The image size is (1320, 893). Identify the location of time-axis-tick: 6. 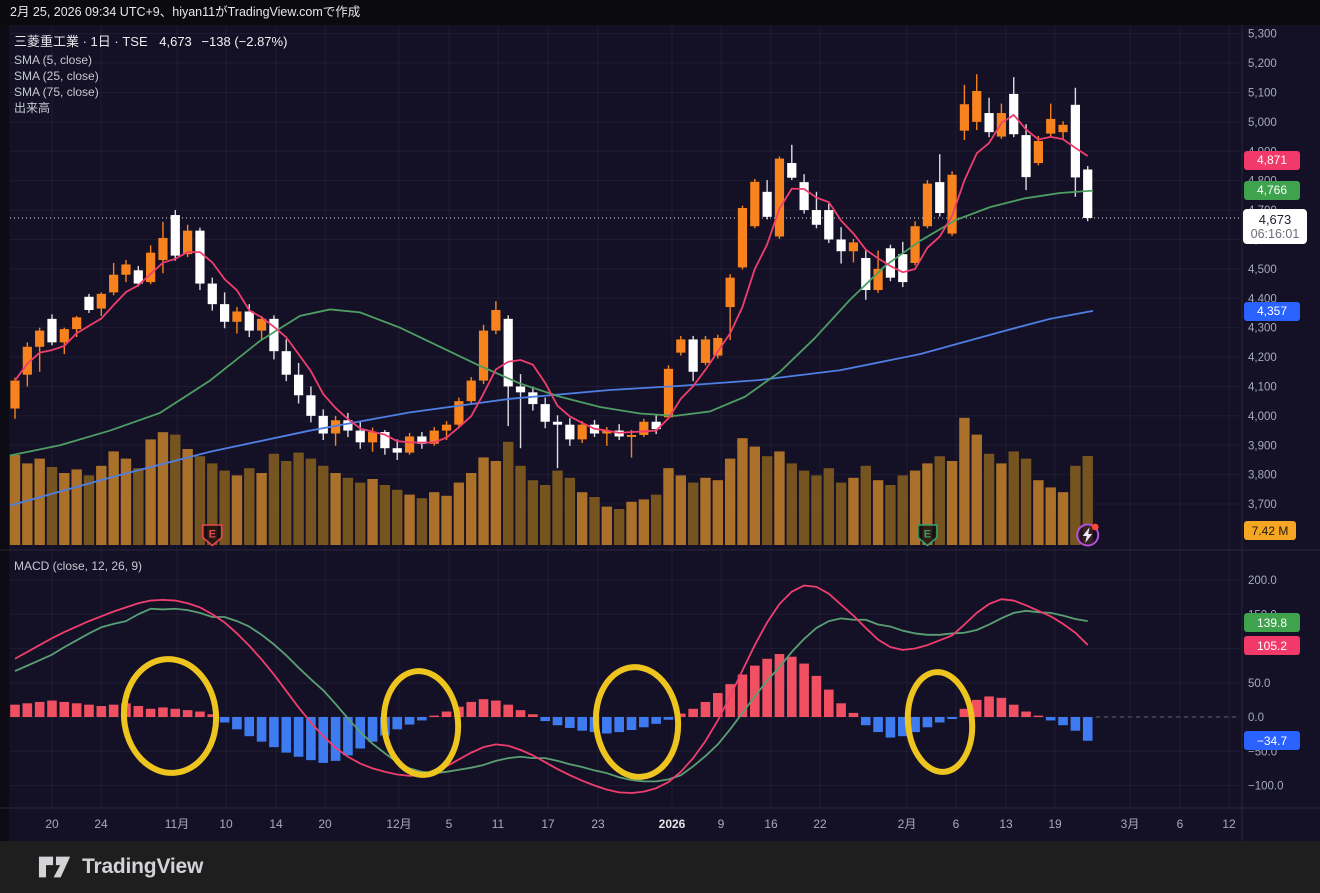
(1180, 824).